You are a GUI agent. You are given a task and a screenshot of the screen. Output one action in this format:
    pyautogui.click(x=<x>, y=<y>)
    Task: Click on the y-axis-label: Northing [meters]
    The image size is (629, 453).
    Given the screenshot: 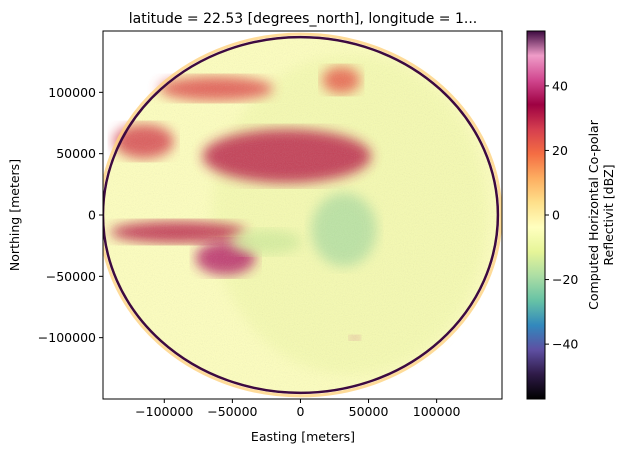 What is the action you would take?
    pyautogui.click(x=14, y=215)
    